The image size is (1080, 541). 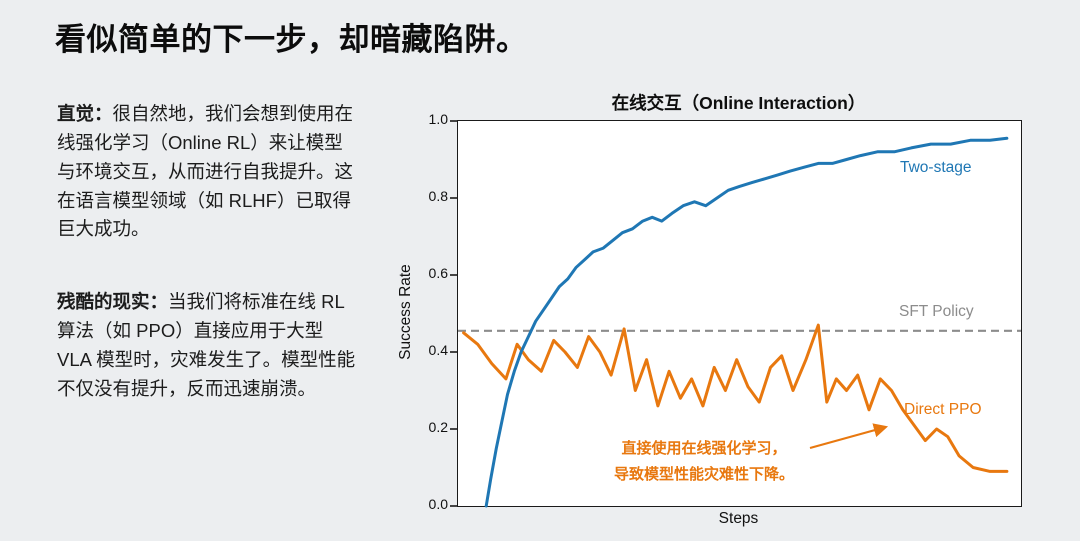 I want to click on reality-lead: 残酷的现实：, so click(x=113, y=302).